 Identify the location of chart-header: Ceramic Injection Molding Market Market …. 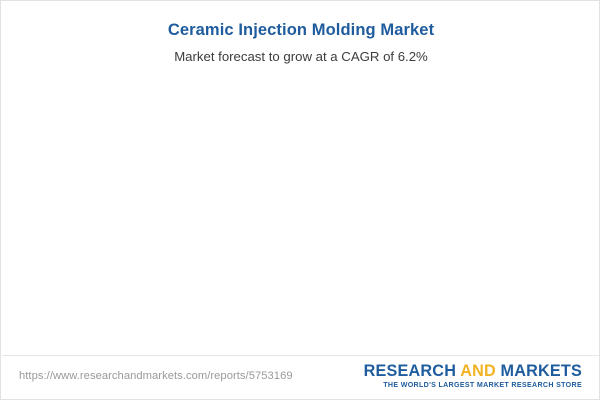
(300, 42).